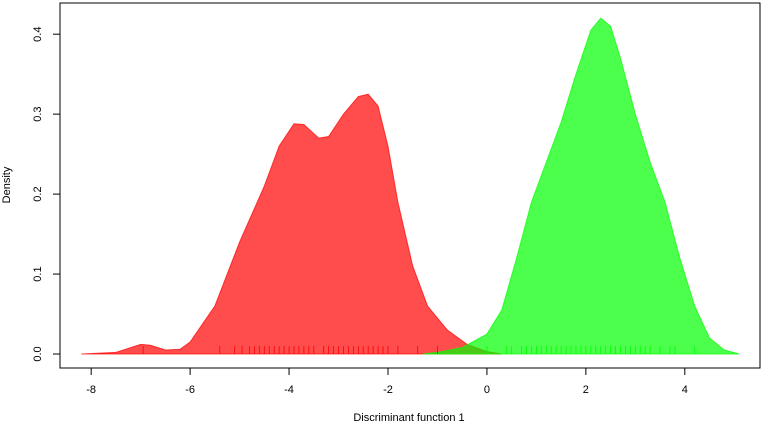  Describe the element at coordinates (408, 417) in the screenshot. I see `x-axis-title: Discriminant function 1` at that location.